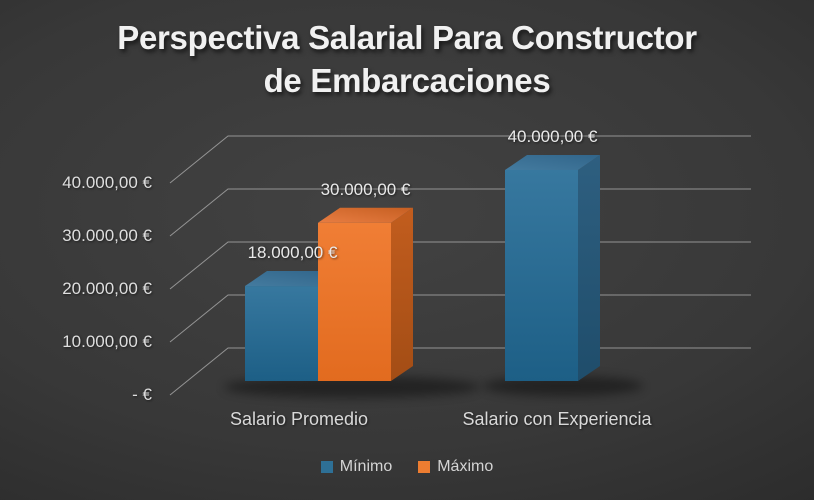  I want to click on legend: Mínimo Máximo, so click(407, 467).